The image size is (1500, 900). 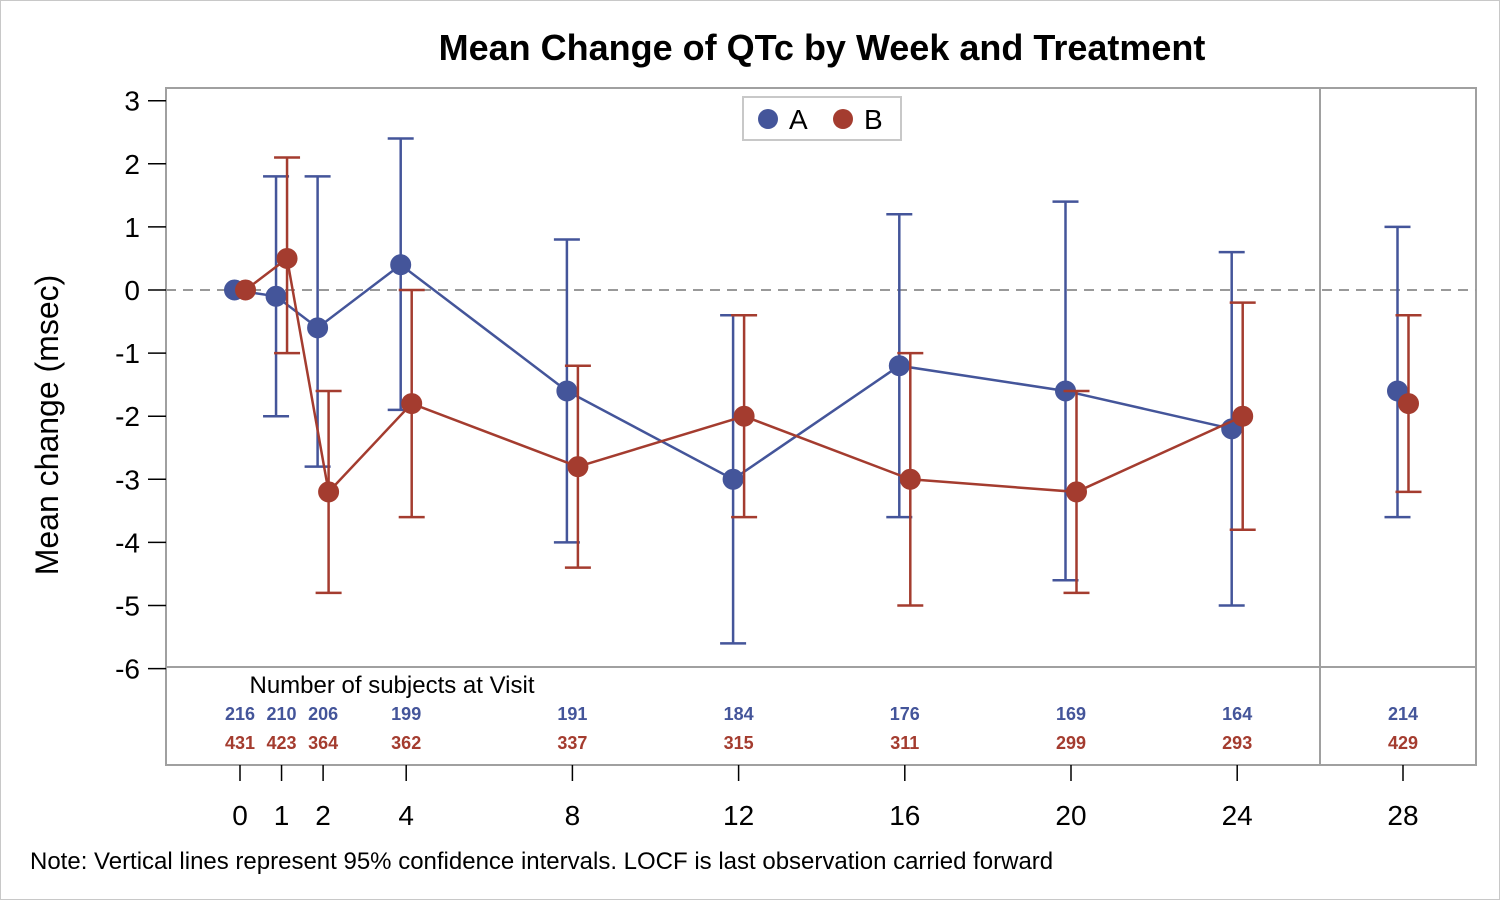 What do you see at coordinates (47, 425) in the screenshot?
I see `y-axis-label: Mean change (msec)` at bounding box center [47, 425].